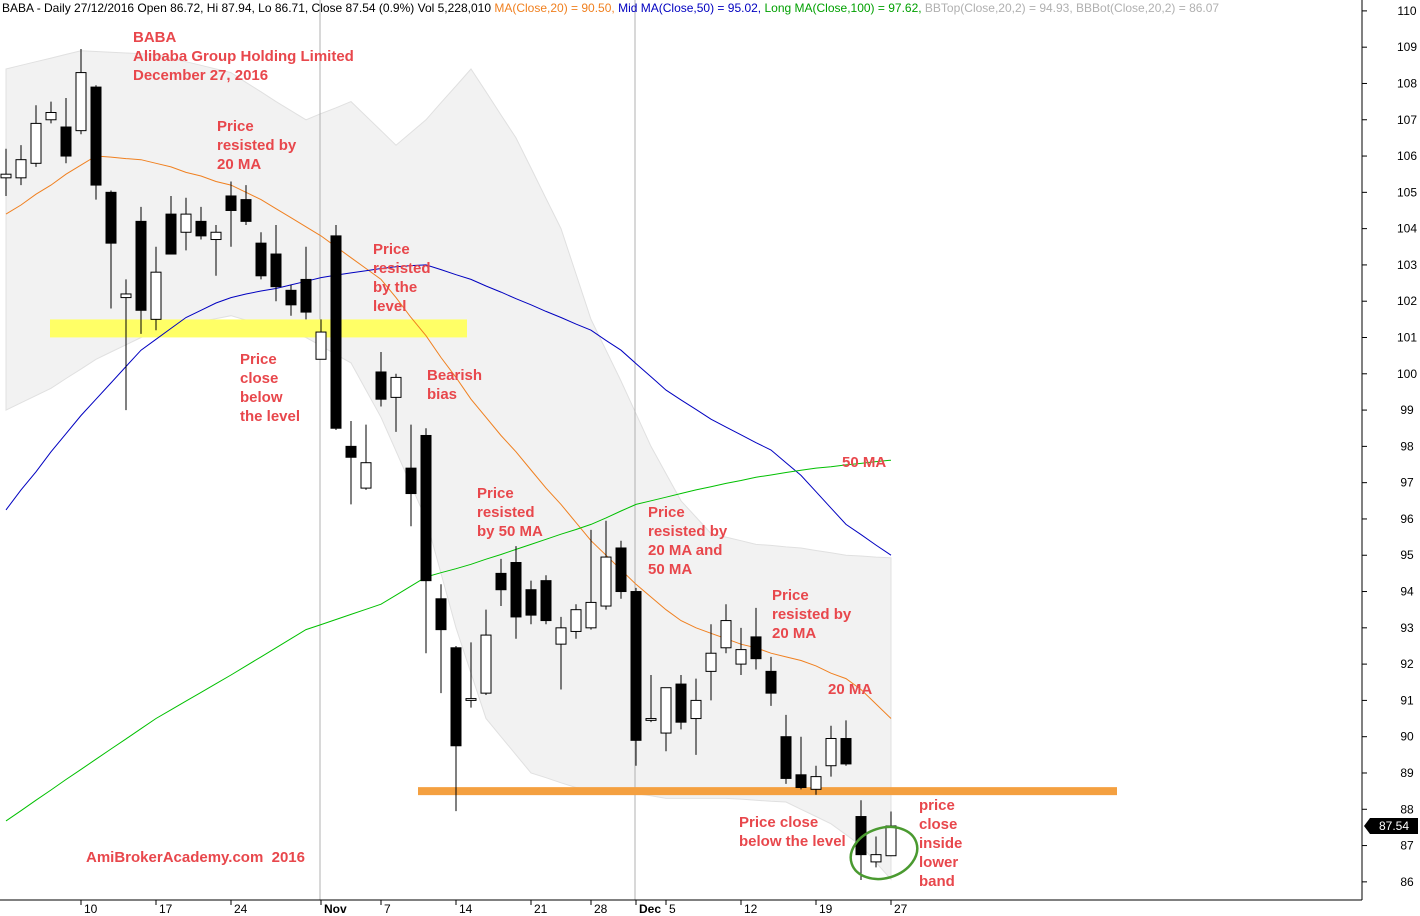  I want to click on x-tick-label: 5, so click(672, 909).